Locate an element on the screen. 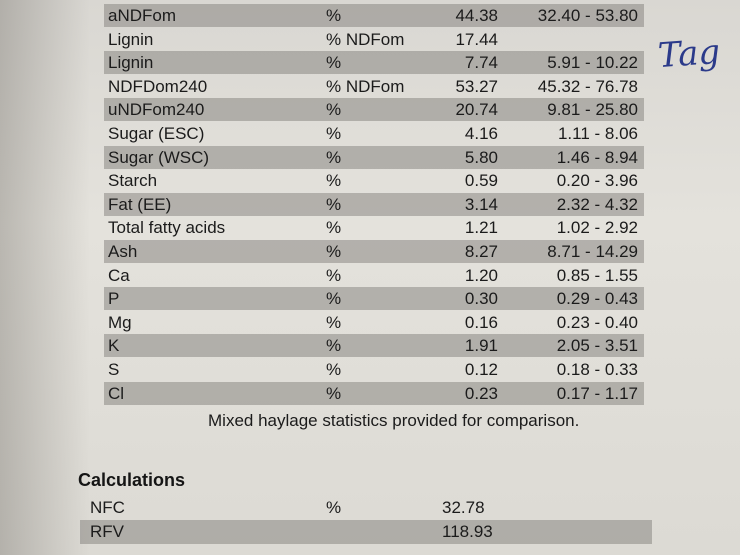 The height and width of the screenshot is (555, 740). range-cell: 1.02 - 2.92 is located at coordinates (597, 228).